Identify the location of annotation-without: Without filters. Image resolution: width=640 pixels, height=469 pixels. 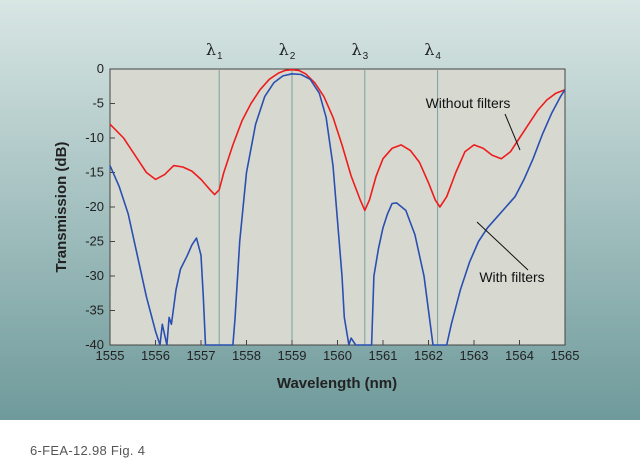
(468, 103).